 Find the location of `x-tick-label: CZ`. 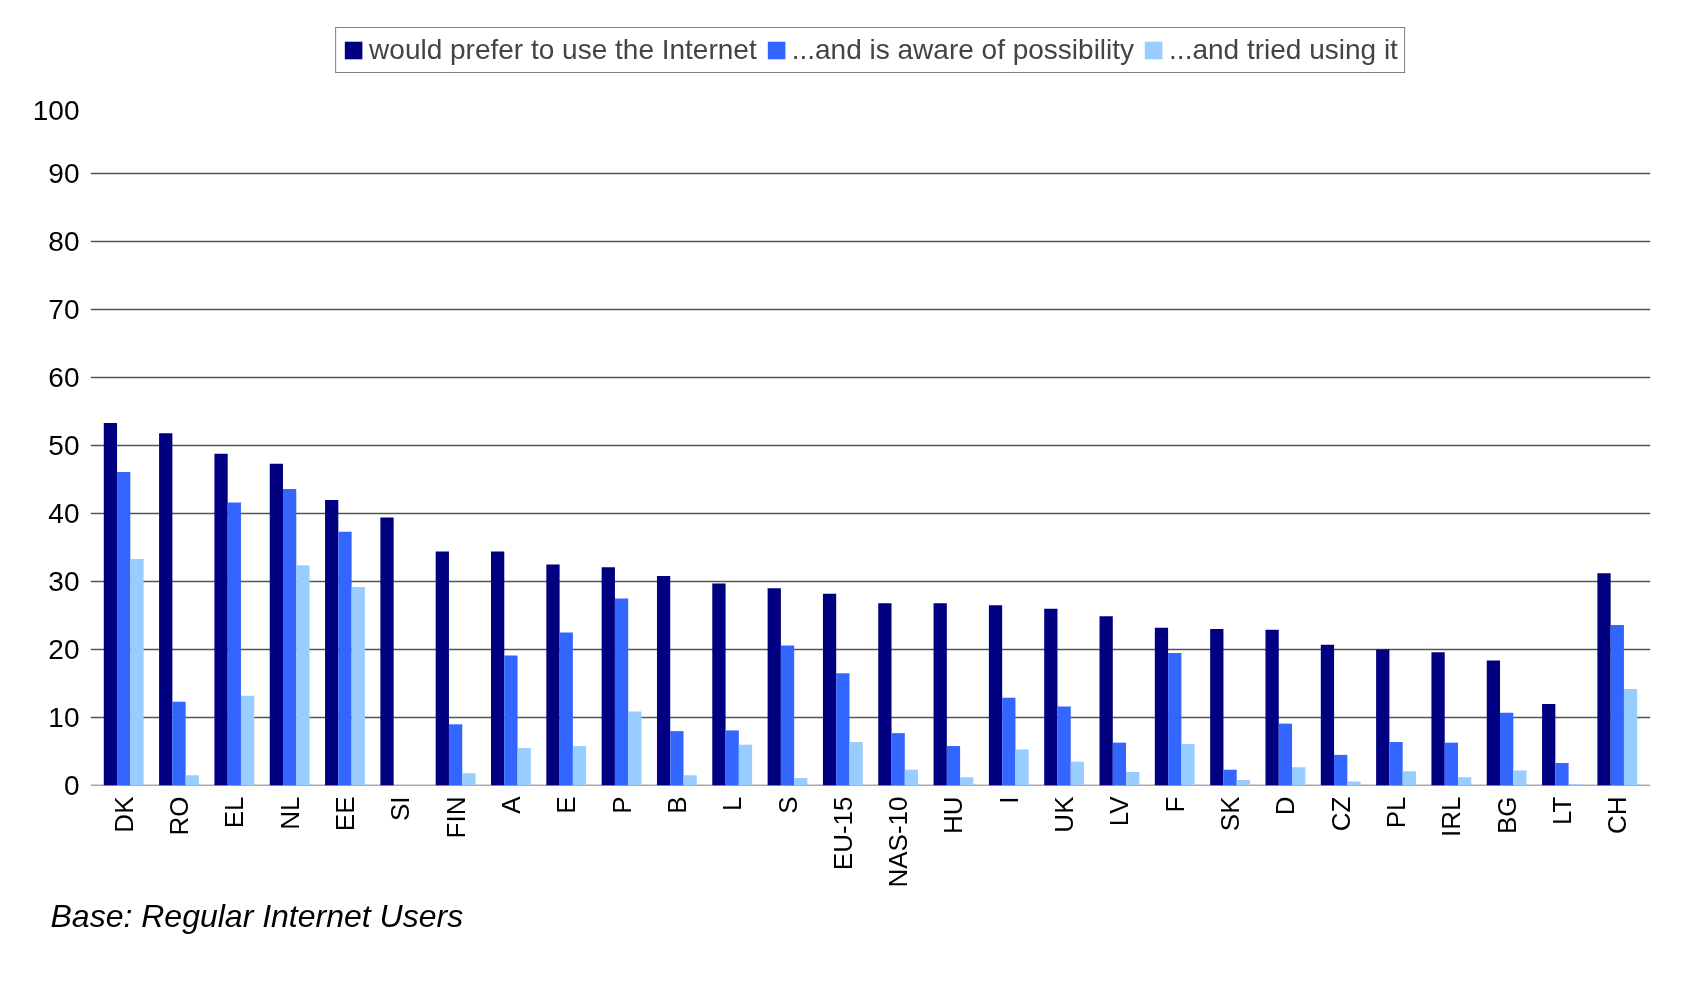

x-tick-label: CZ is located at coordinates (1340, 814).